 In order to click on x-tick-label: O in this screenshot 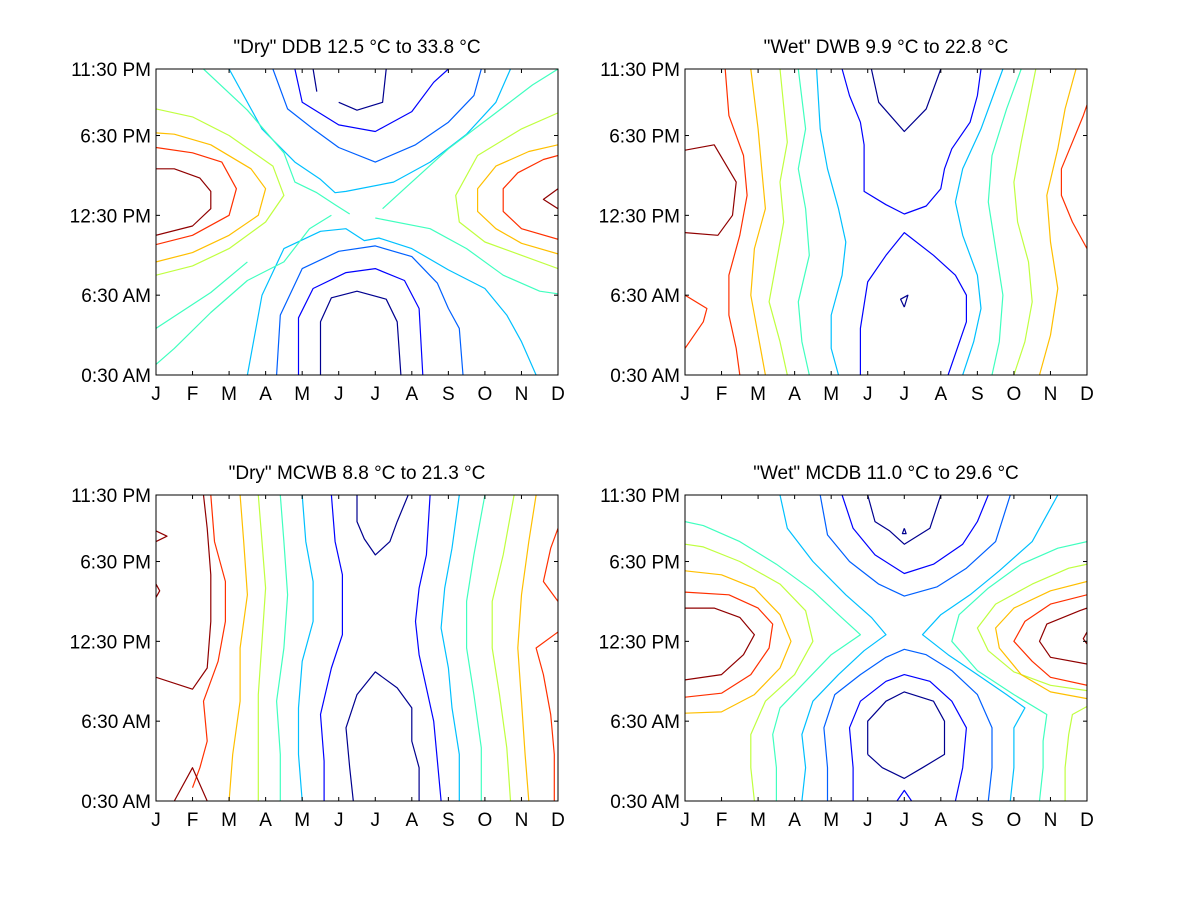, I will do `click(485, 820)`.